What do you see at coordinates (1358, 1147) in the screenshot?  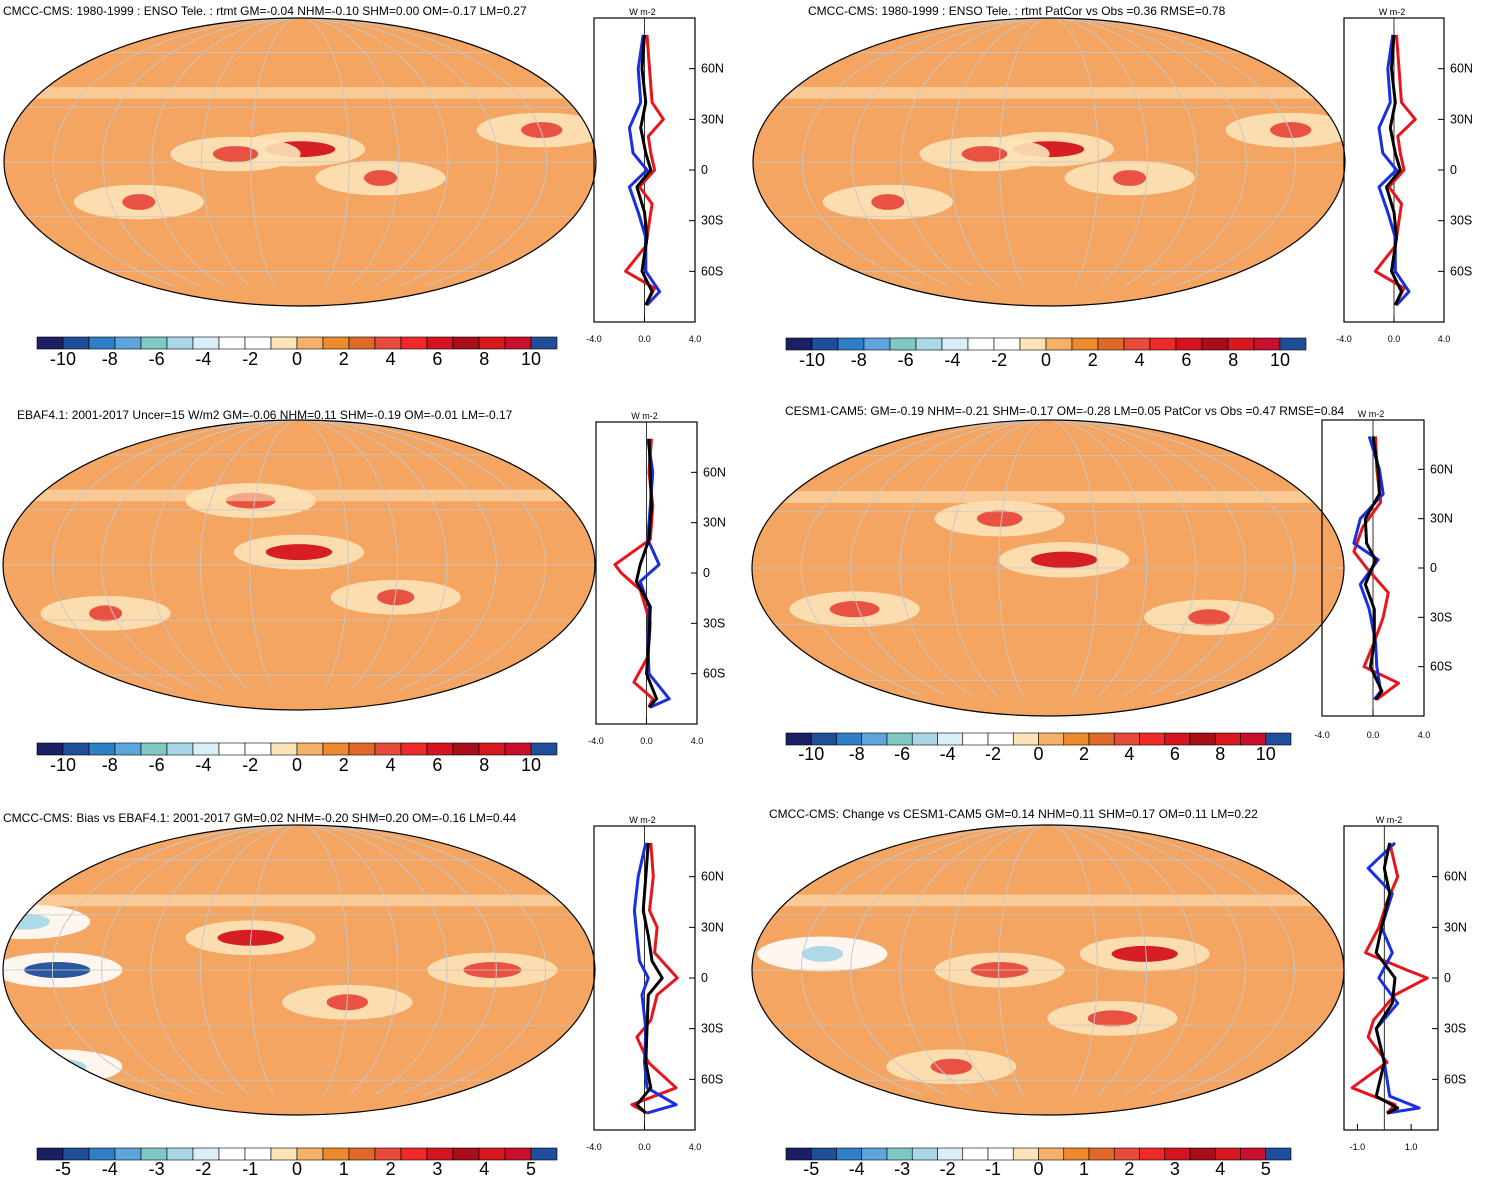 I see `x-tick-label: -1.0` at bounding box center [1358, 1147].